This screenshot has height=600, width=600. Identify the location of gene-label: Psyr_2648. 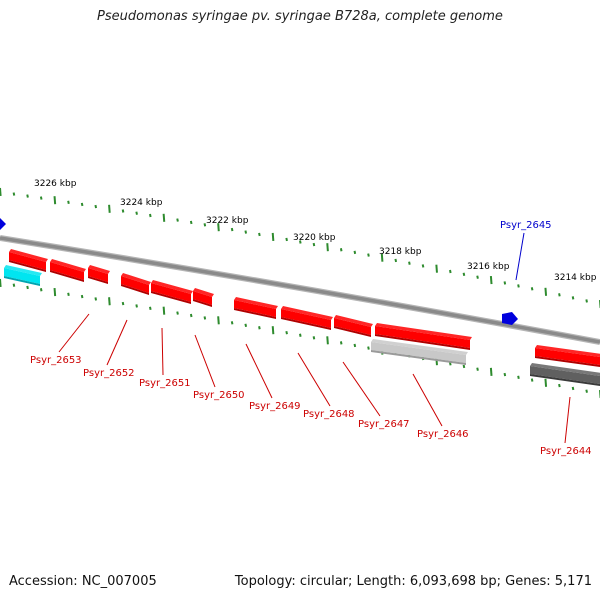
(329, 414).